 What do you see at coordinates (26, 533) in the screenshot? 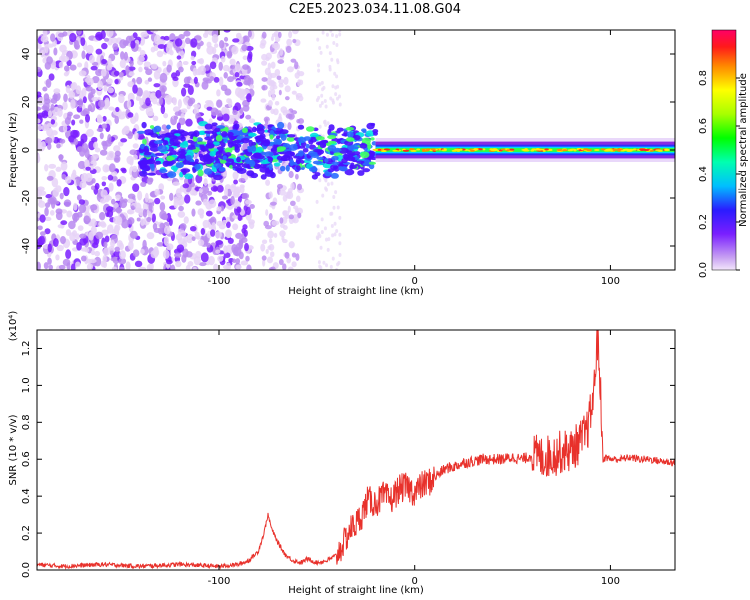
I see `snr-y-tick-label: 0.2` at bounding box center [26, 533].